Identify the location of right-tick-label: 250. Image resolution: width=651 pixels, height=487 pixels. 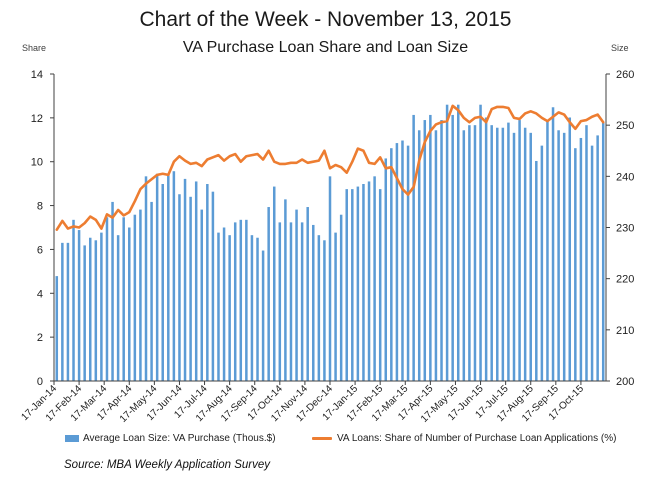
(625, 126).